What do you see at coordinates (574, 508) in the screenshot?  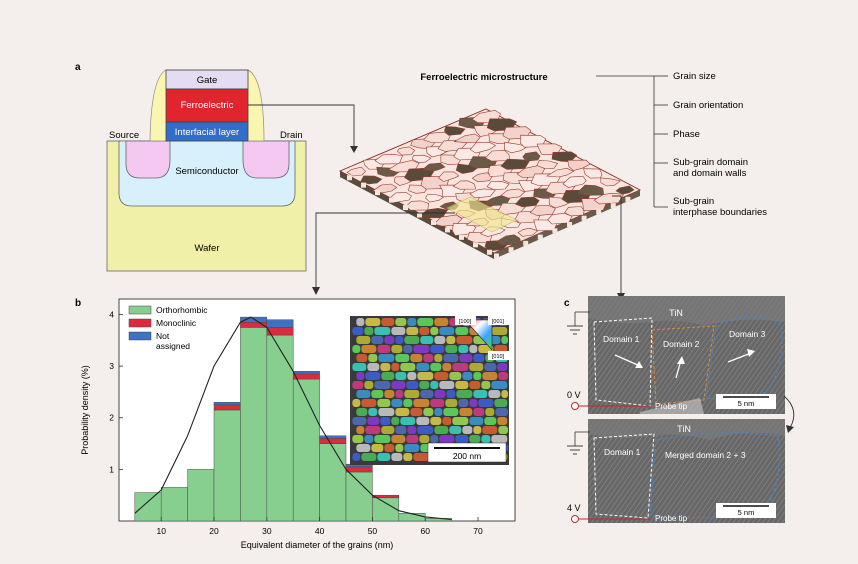 I see `voltage-label-bottom: 4 V` at bounding box center [574, 508].